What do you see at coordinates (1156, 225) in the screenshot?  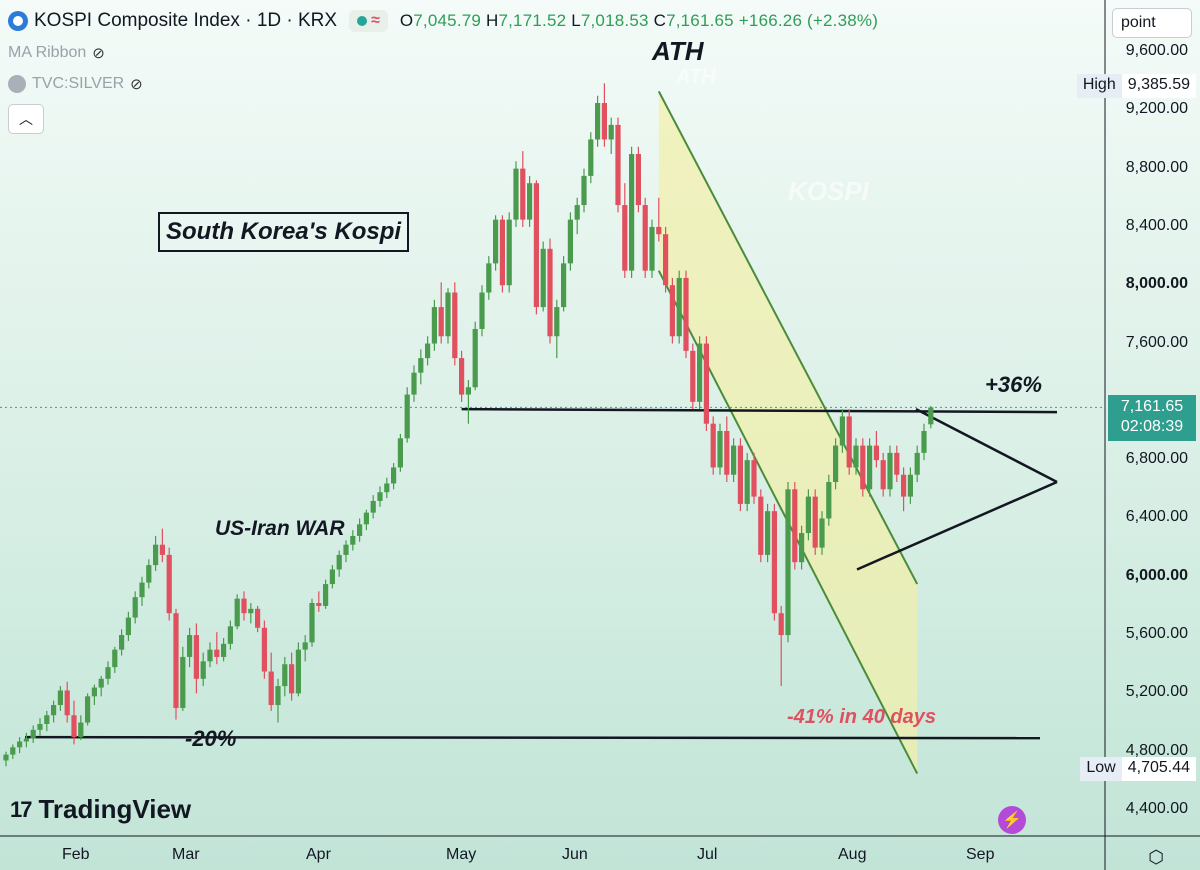 I see `y-tick-label: 8,400.00` at bounding box center [1156, 225].